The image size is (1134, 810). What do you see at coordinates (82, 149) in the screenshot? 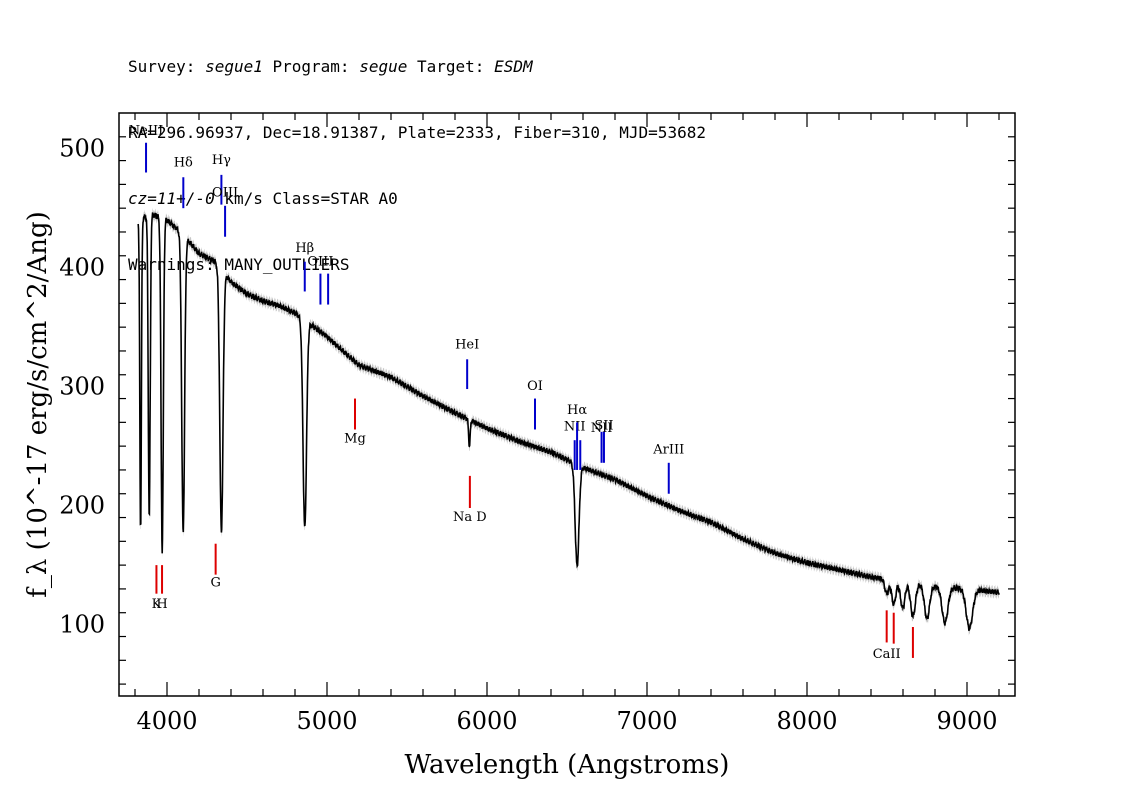
I see `y-tick-label: 500` at bounding box center [82, 149].